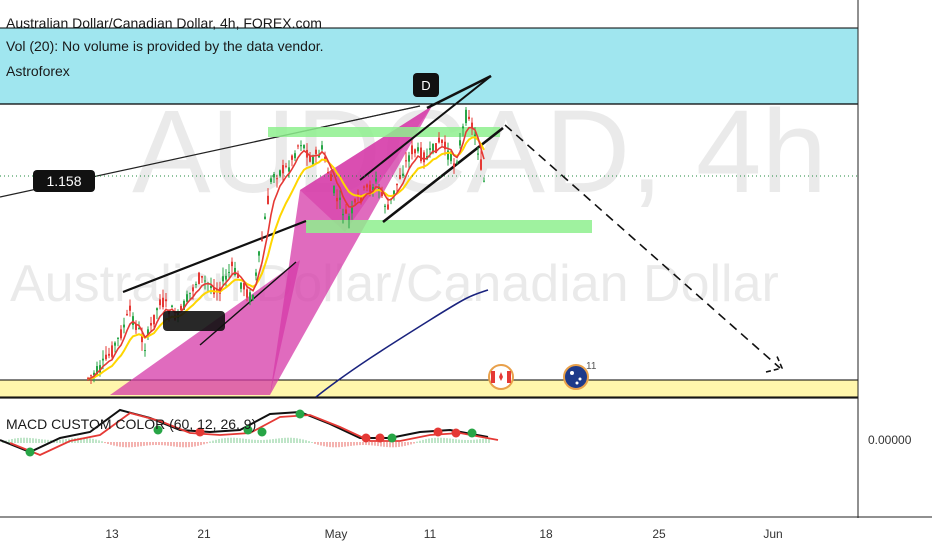 This screenshot has width=932, height=550. I want to click on projection-arrow-head, so click(774, 363).